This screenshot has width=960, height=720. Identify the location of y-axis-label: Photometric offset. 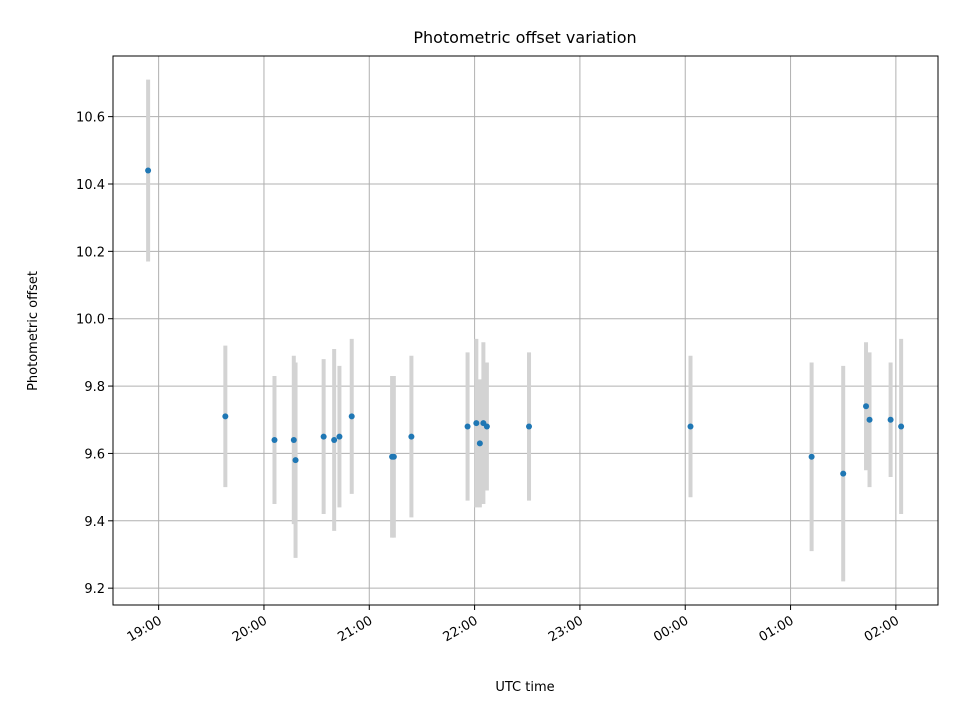
(33, 331).